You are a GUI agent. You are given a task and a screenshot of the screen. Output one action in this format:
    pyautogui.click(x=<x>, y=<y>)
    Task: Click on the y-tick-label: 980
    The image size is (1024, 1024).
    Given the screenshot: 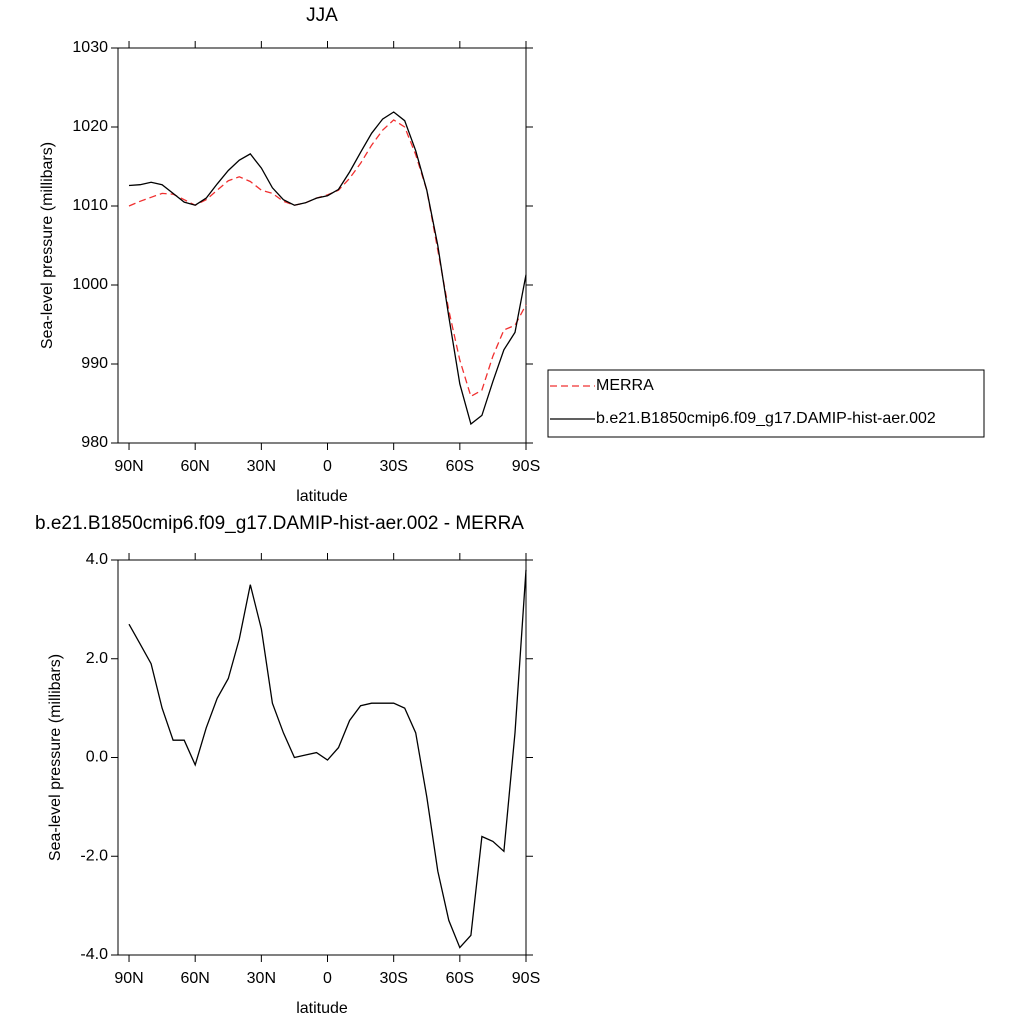 What is the action you would take?
    pyautogui.click(x=94, y=442)
    